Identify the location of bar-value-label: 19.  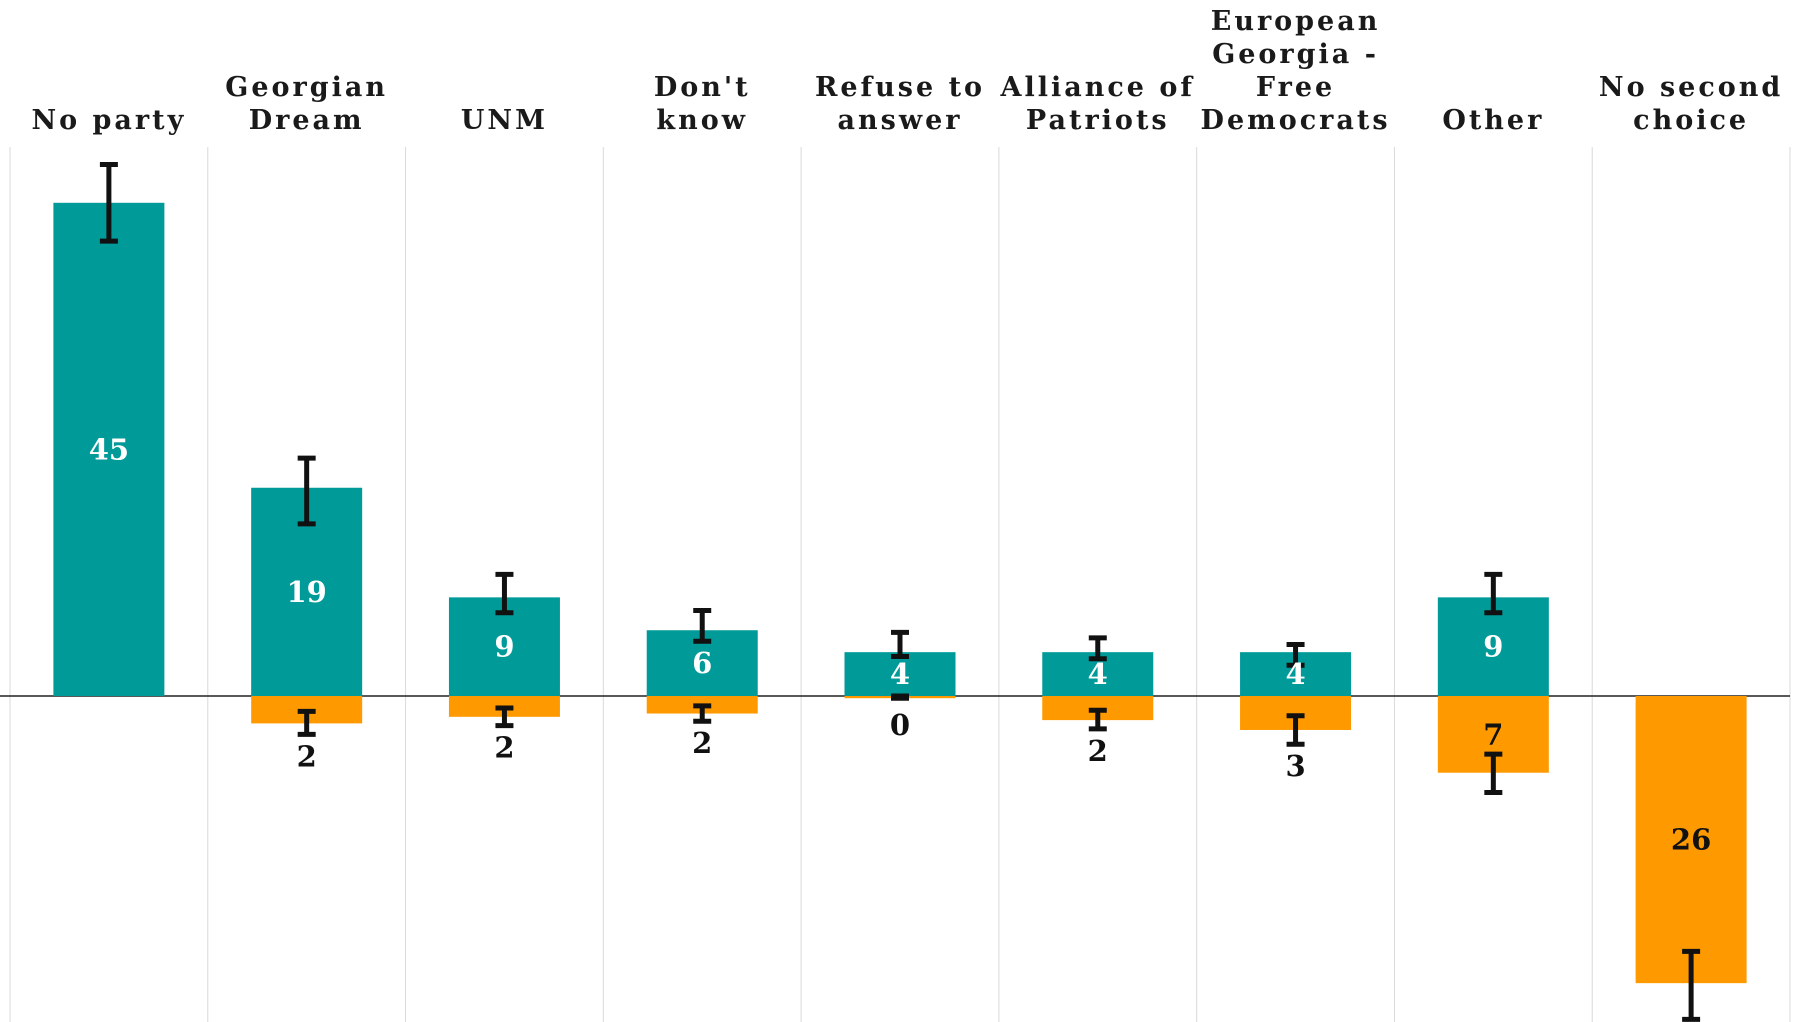
(306, 592).